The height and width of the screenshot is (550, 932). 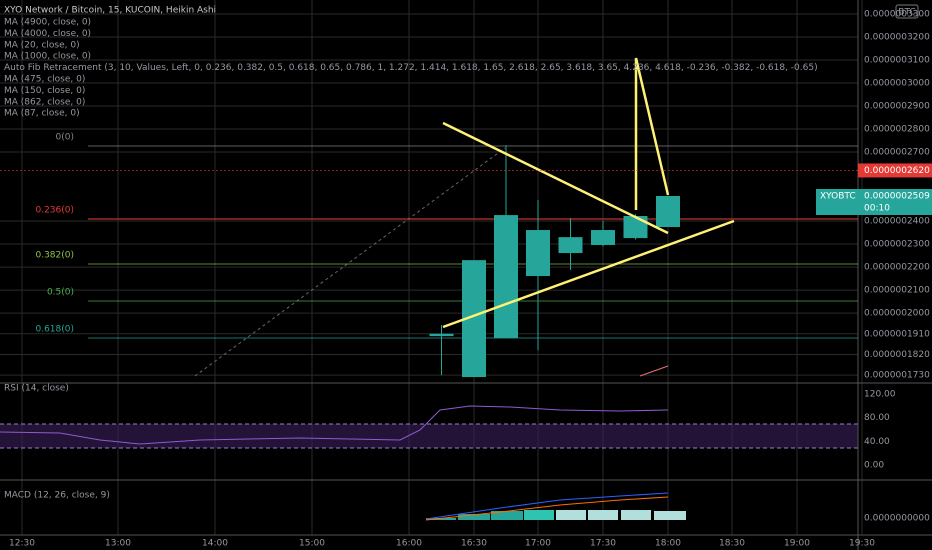 What do you see at coordinates (654, 371) in the screenshot?
I see `ma-segment` at bounding box center [654, 371].